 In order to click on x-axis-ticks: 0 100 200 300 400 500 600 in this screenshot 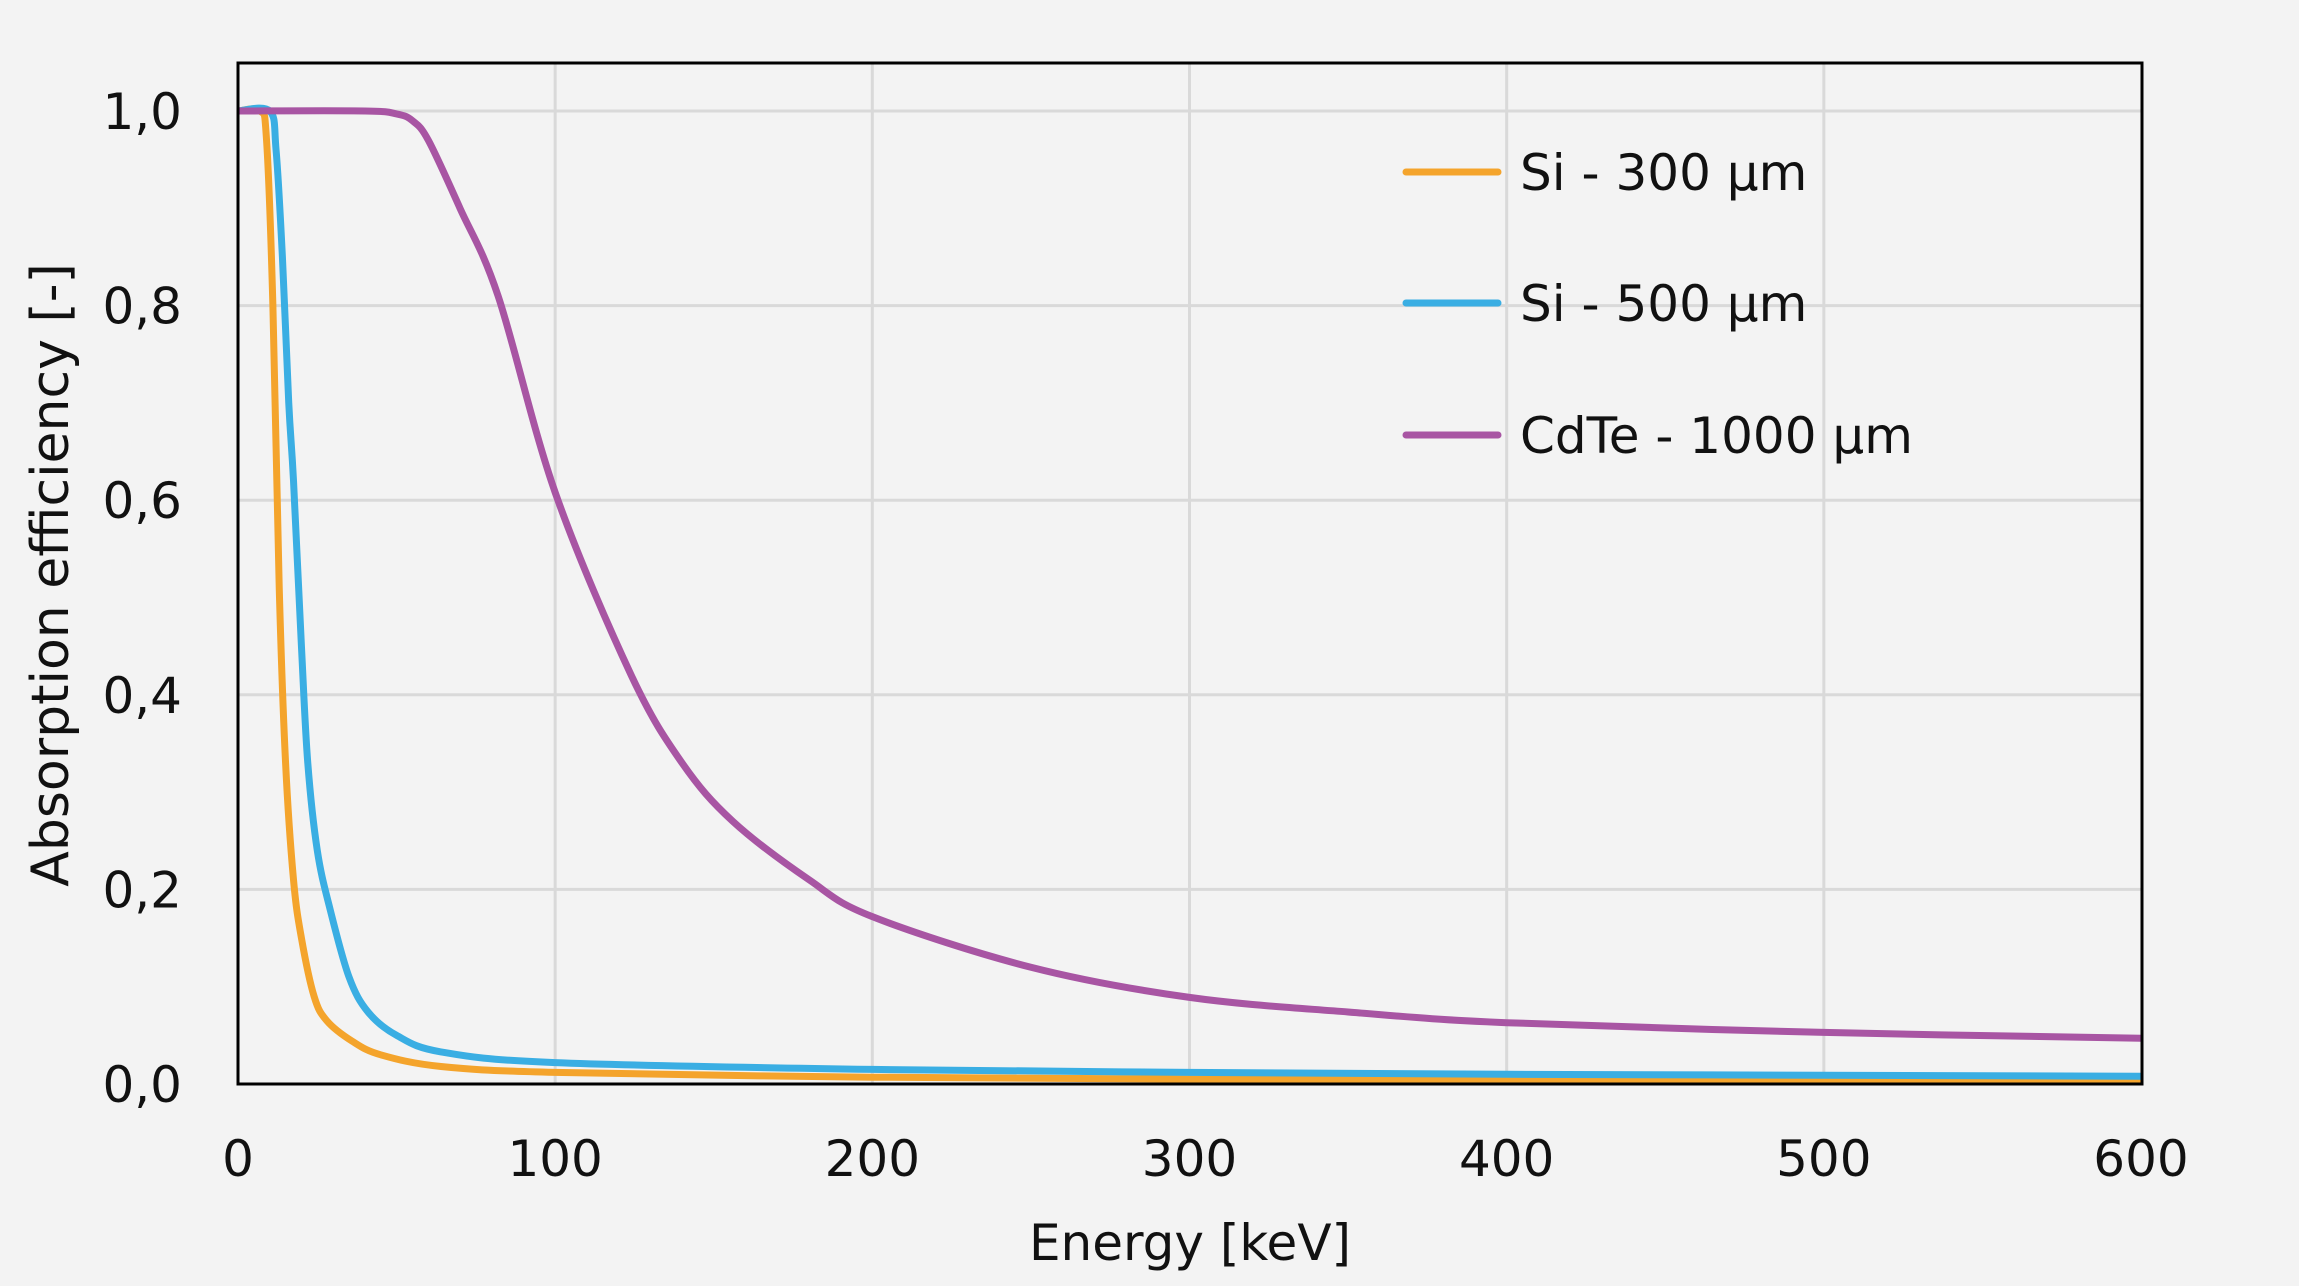, I will do `click(1205, 1159)`.